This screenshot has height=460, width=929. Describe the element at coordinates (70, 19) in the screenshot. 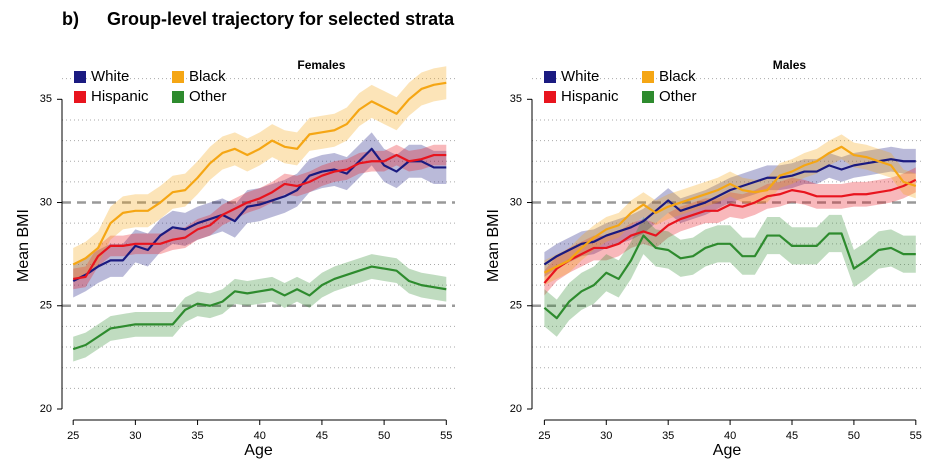

I see `panel-label: b)` at that location.